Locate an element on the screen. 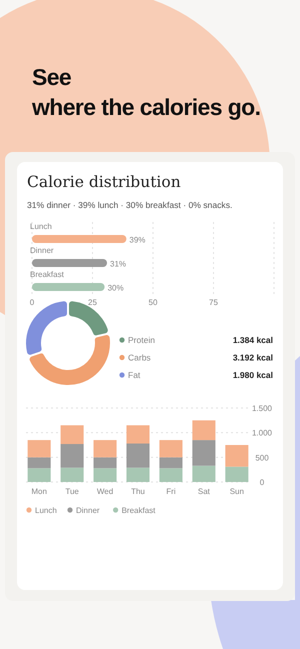 This screenshot has width=300, height=649. y-tick-label: 0 is located at coordinates (262, 482).